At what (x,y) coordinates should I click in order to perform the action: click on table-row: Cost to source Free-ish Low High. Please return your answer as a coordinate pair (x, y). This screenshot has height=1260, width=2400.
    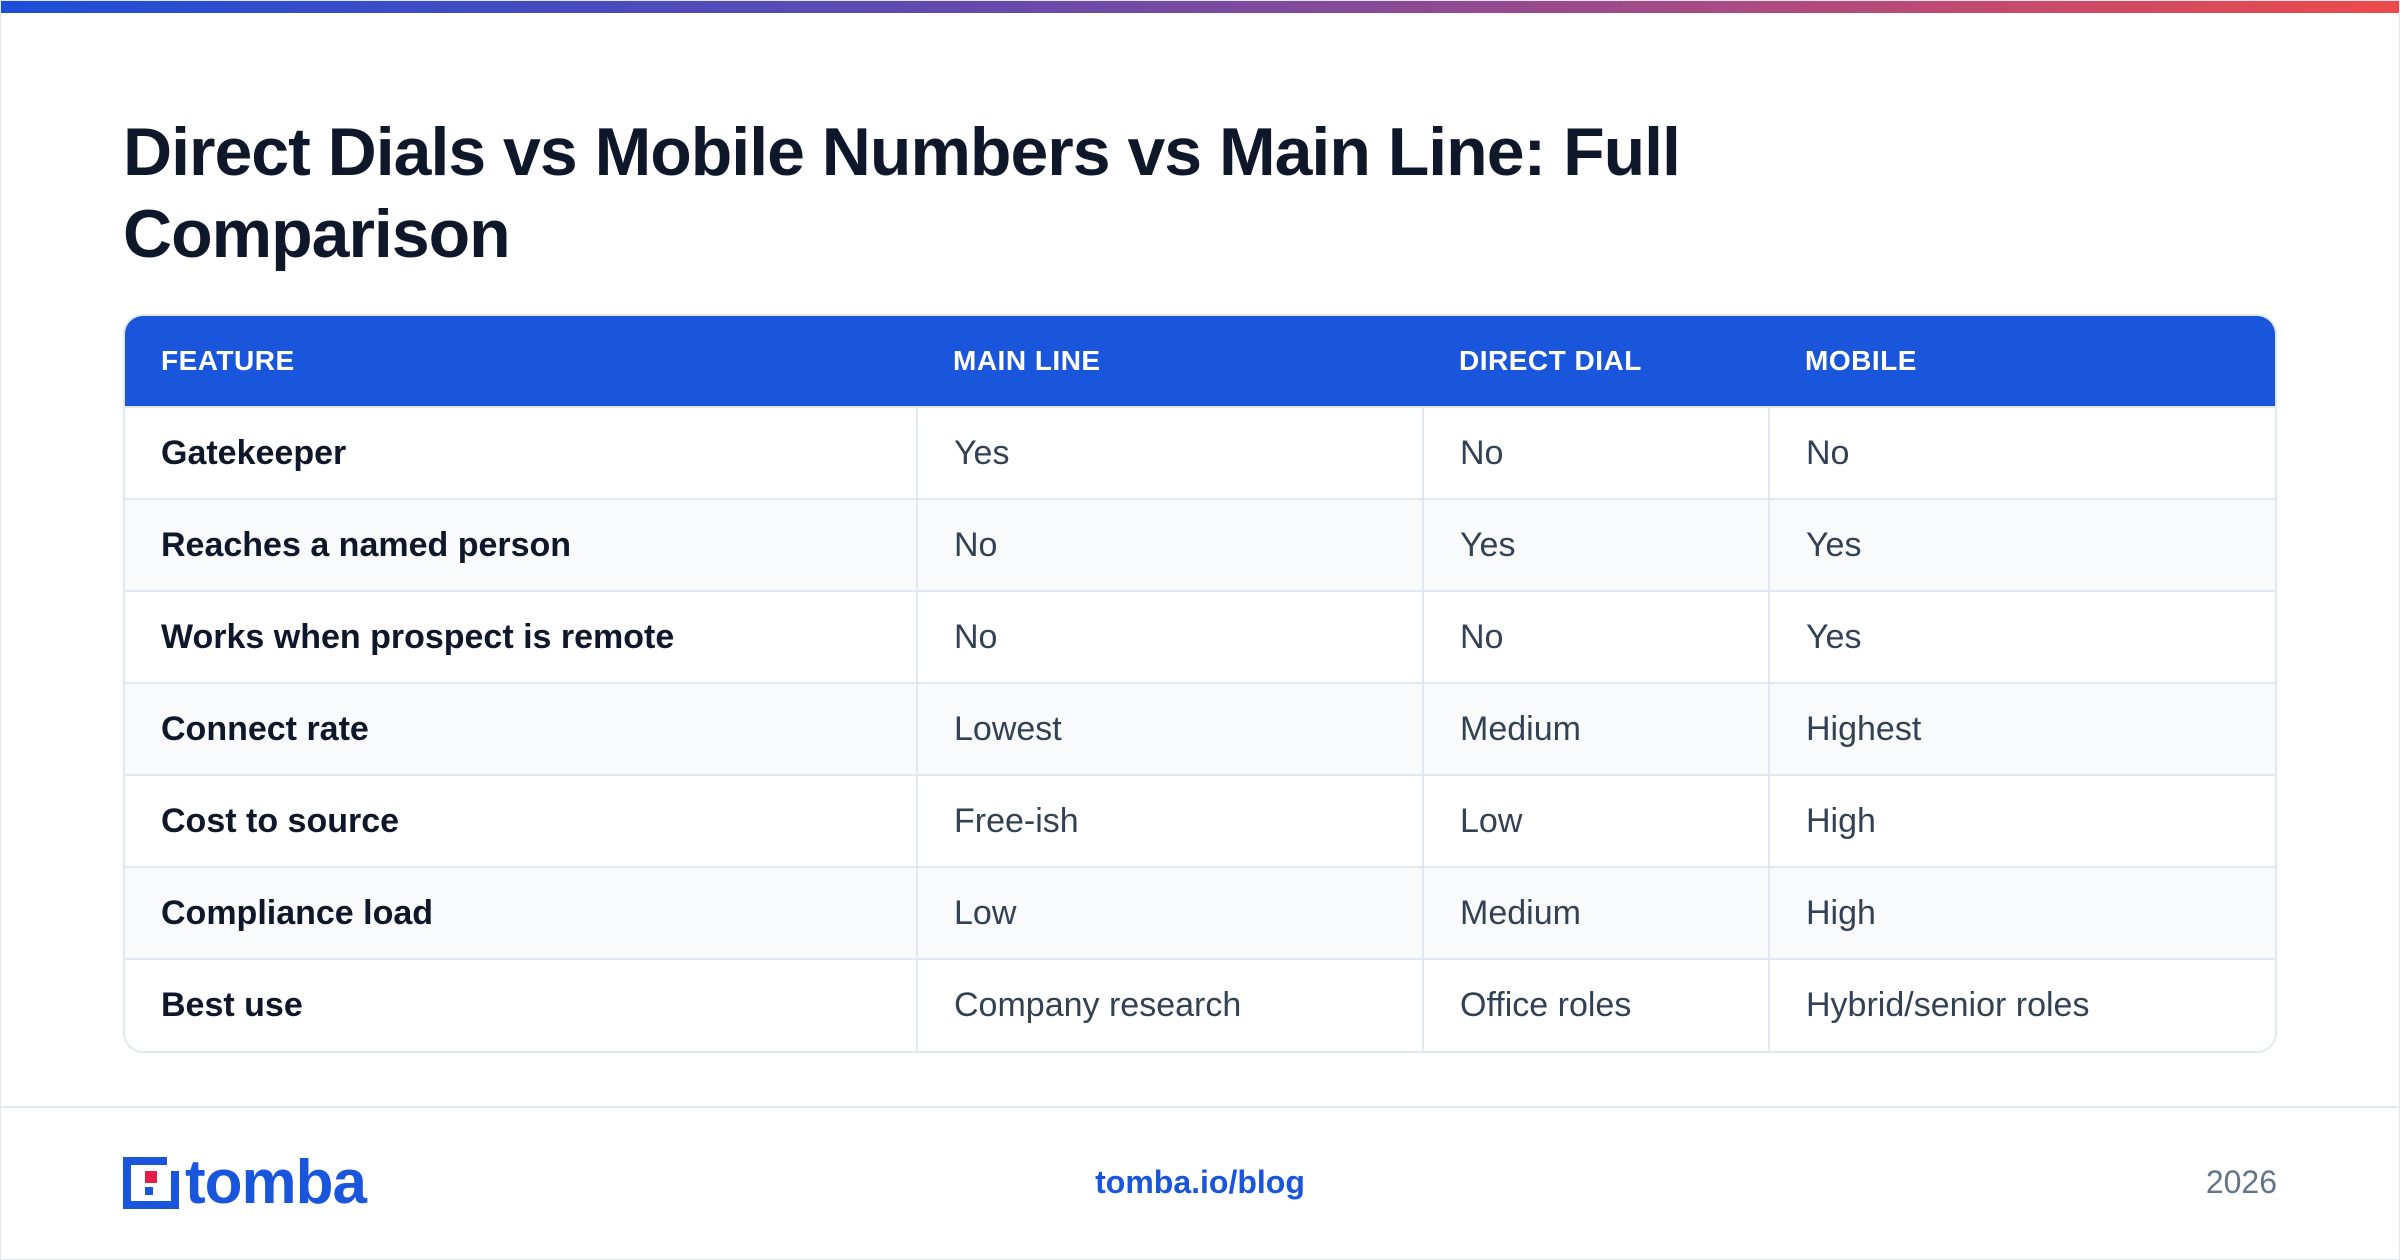
    Looking at the image, I should click on (1200, 820).